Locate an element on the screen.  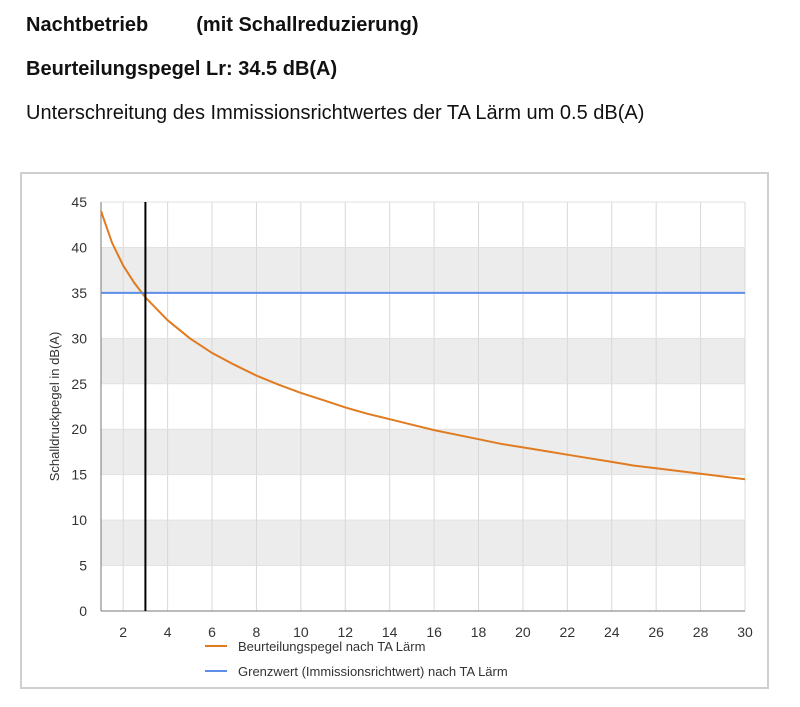
y-tick-label: 30 is located at coordinates (79, 338).